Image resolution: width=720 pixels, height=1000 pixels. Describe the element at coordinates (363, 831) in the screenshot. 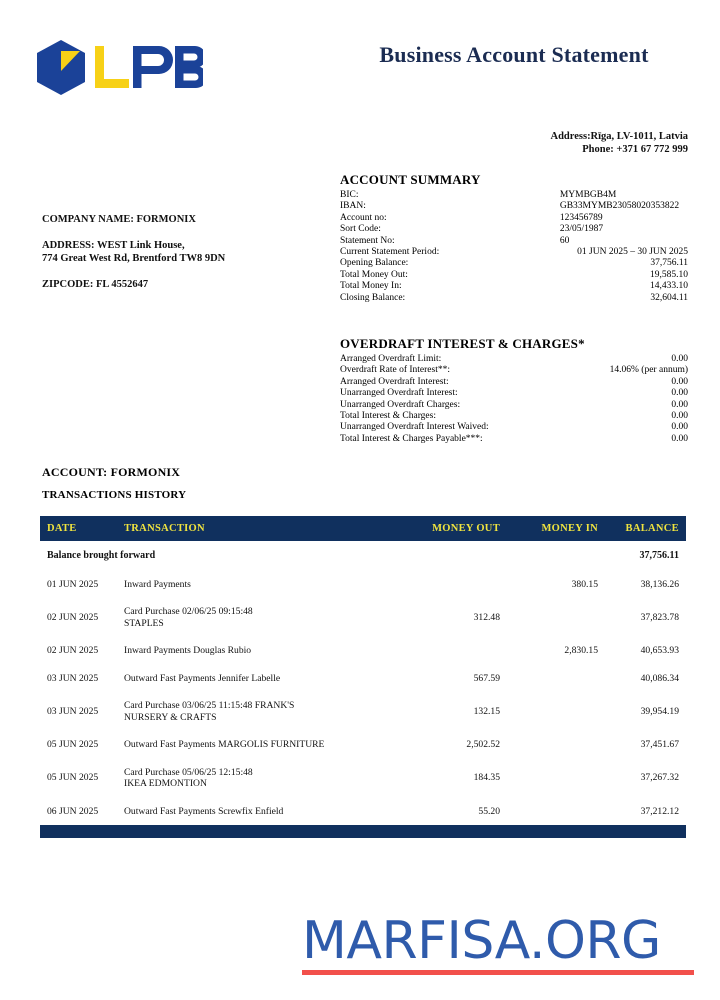

I see `table-footer-bar` at that location.